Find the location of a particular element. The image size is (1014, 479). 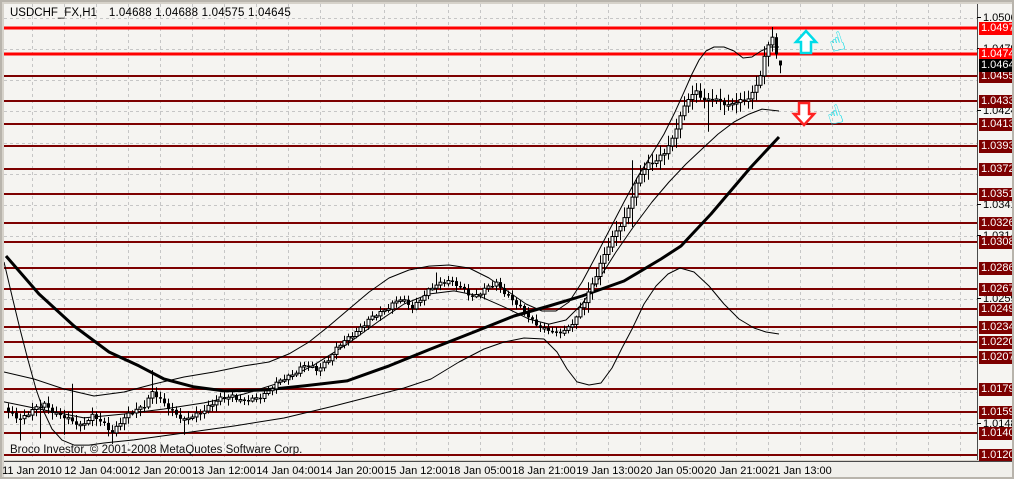

price-axis-tick-label: 1.02590 is located at coordinates (994, 299).